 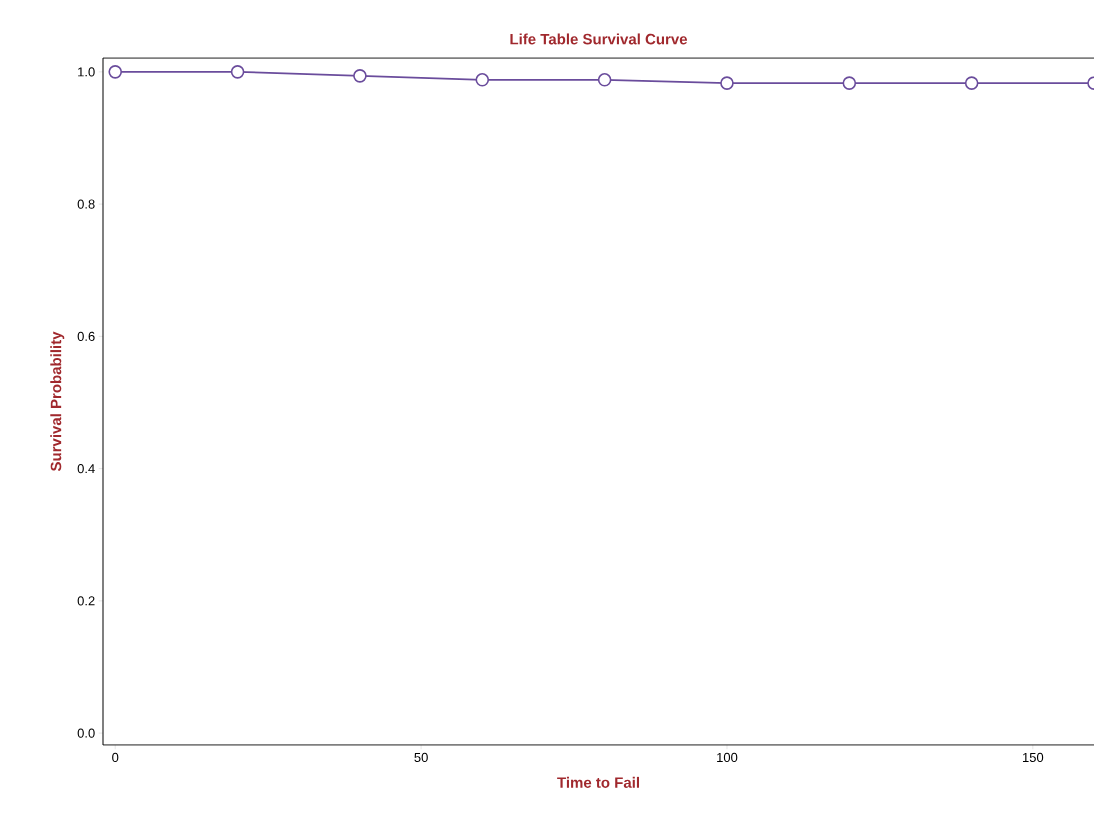 I want to click on y-axis-title: Survival Probability, so click(x=57, y=401).